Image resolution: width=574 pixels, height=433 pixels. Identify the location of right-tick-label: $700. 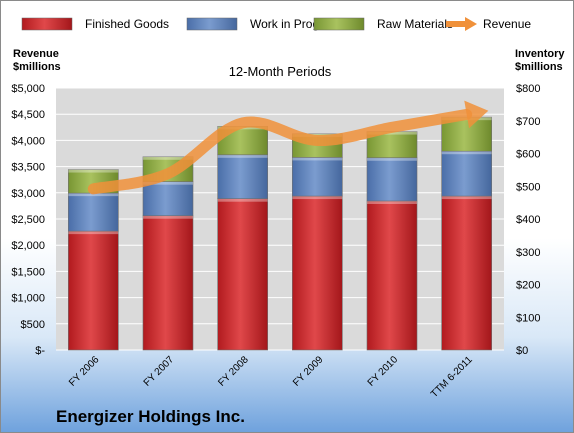
(528, 122).